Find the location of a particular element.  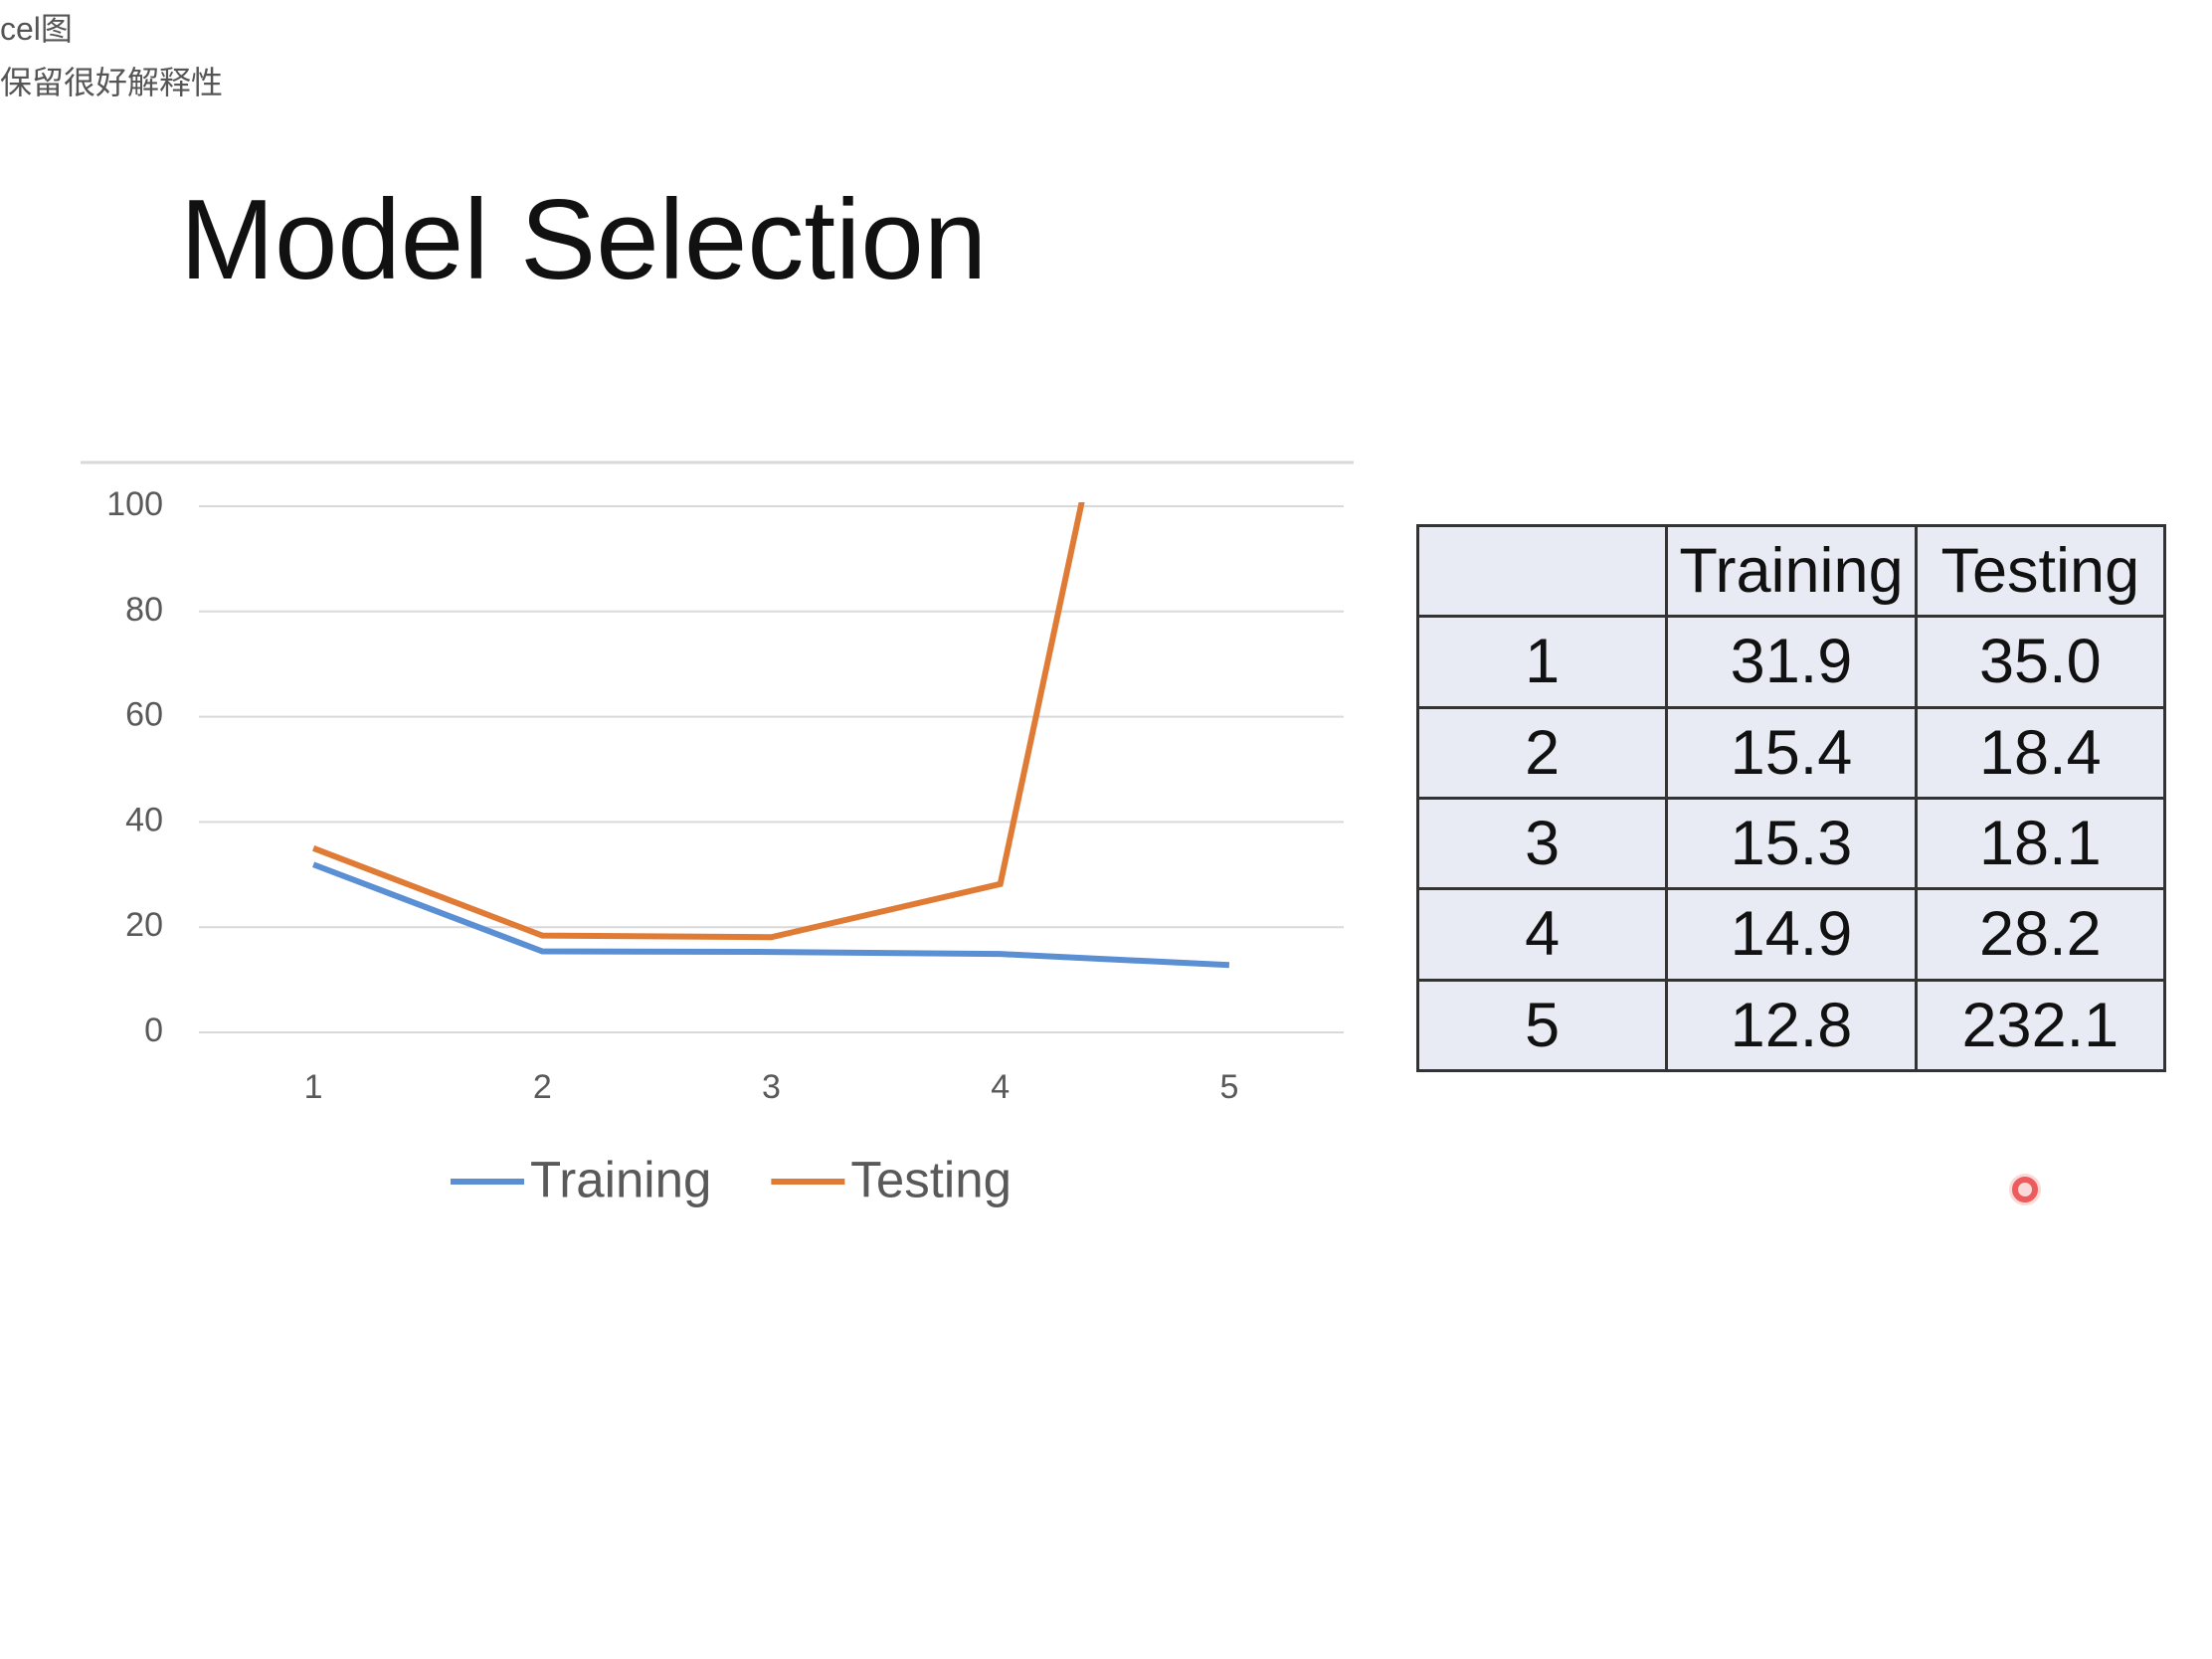

table-row: 1 31.9 35.0 is located at coordinates (1791, 662).